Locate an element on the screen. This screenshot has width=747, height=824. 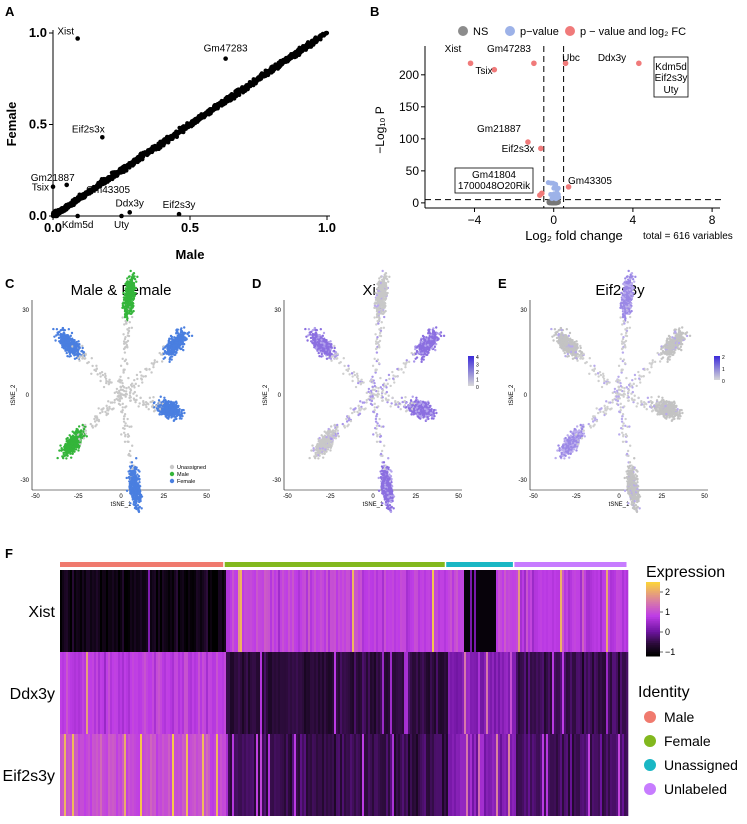
b-pvalue-point is located at coordinates (551, 183).